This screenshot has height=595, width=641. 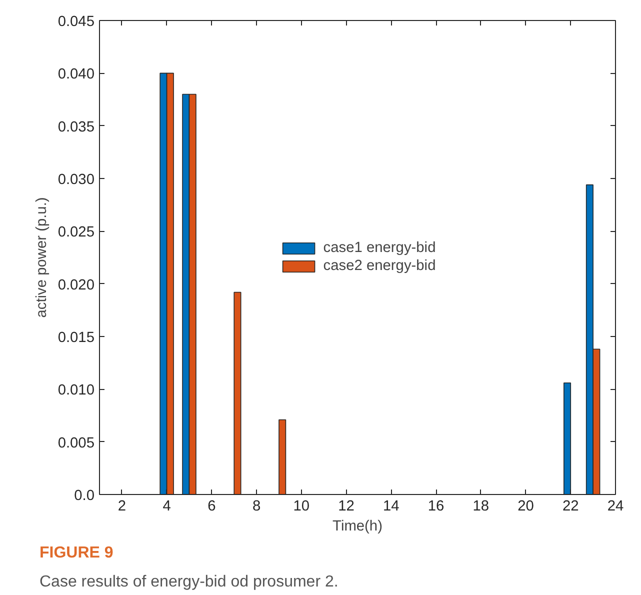 I want to click on caption: FIGURE 9, so click(x=77, y=553).